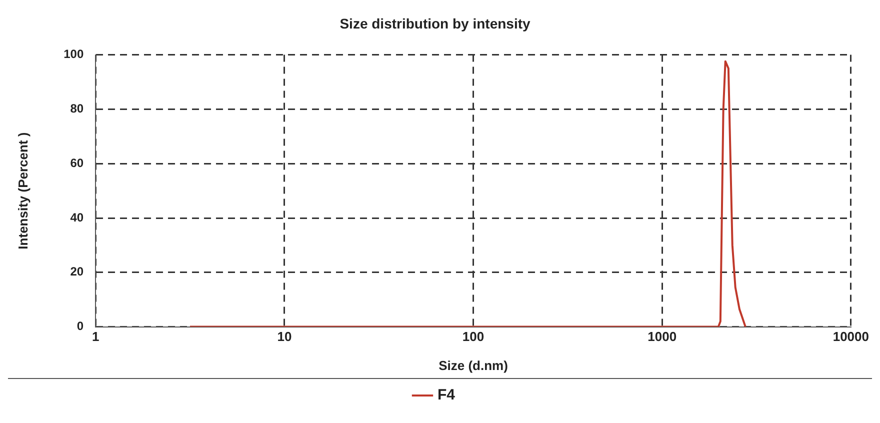 The height and width of the screenshot is (423, 880). What do you see at coordinates (22, 191) in the screenshot?
I see `y-axis-title: Intensity (Percent )` at bounding box center [22, 191].